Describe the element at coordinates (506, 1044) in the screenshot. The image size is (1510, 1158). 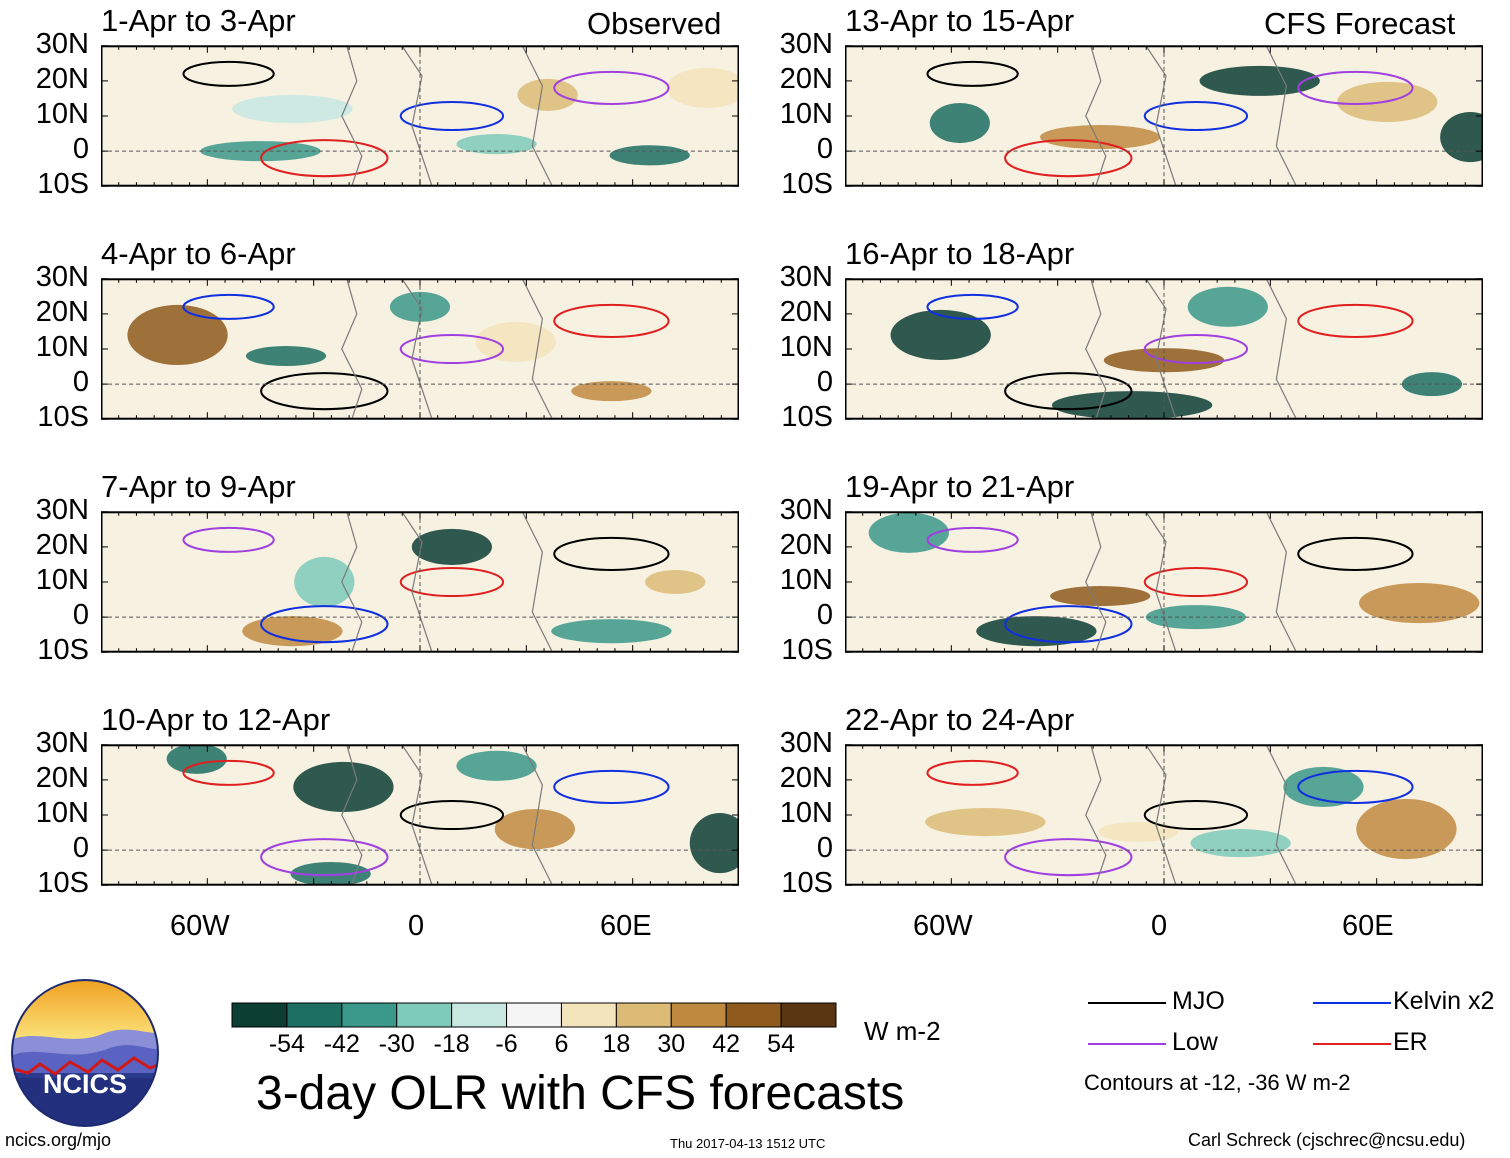
I see `colorbar-tick-label: -6` at that location.